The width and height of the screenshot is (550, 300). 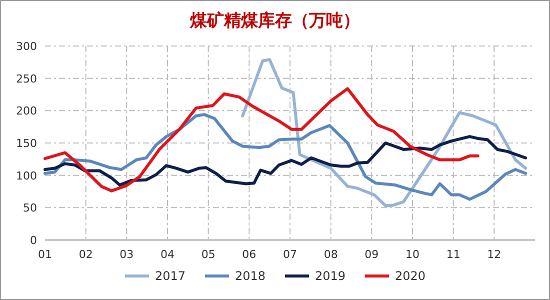 I want to click on x-tick-label: 12, so click(x=494, y=254).